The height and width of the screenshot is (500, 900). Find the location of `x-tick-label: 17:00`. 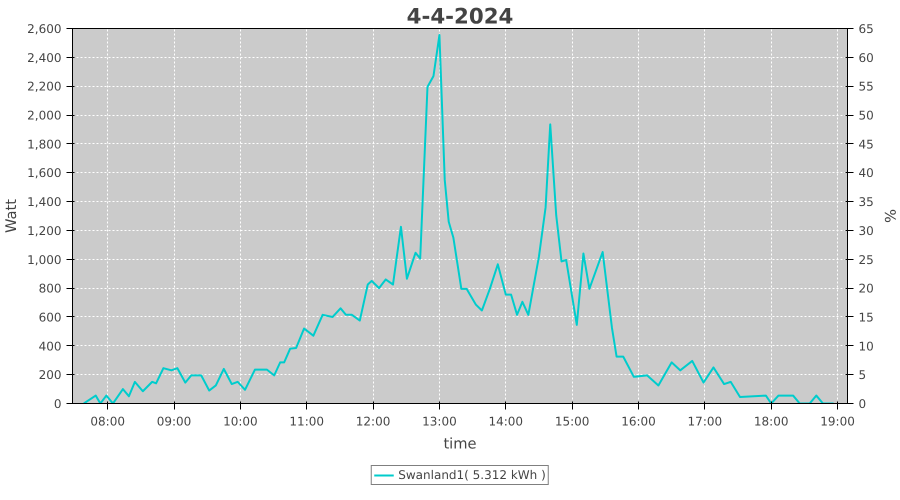

x-tick-label: 17:00 is located at coordinates (705, 421).